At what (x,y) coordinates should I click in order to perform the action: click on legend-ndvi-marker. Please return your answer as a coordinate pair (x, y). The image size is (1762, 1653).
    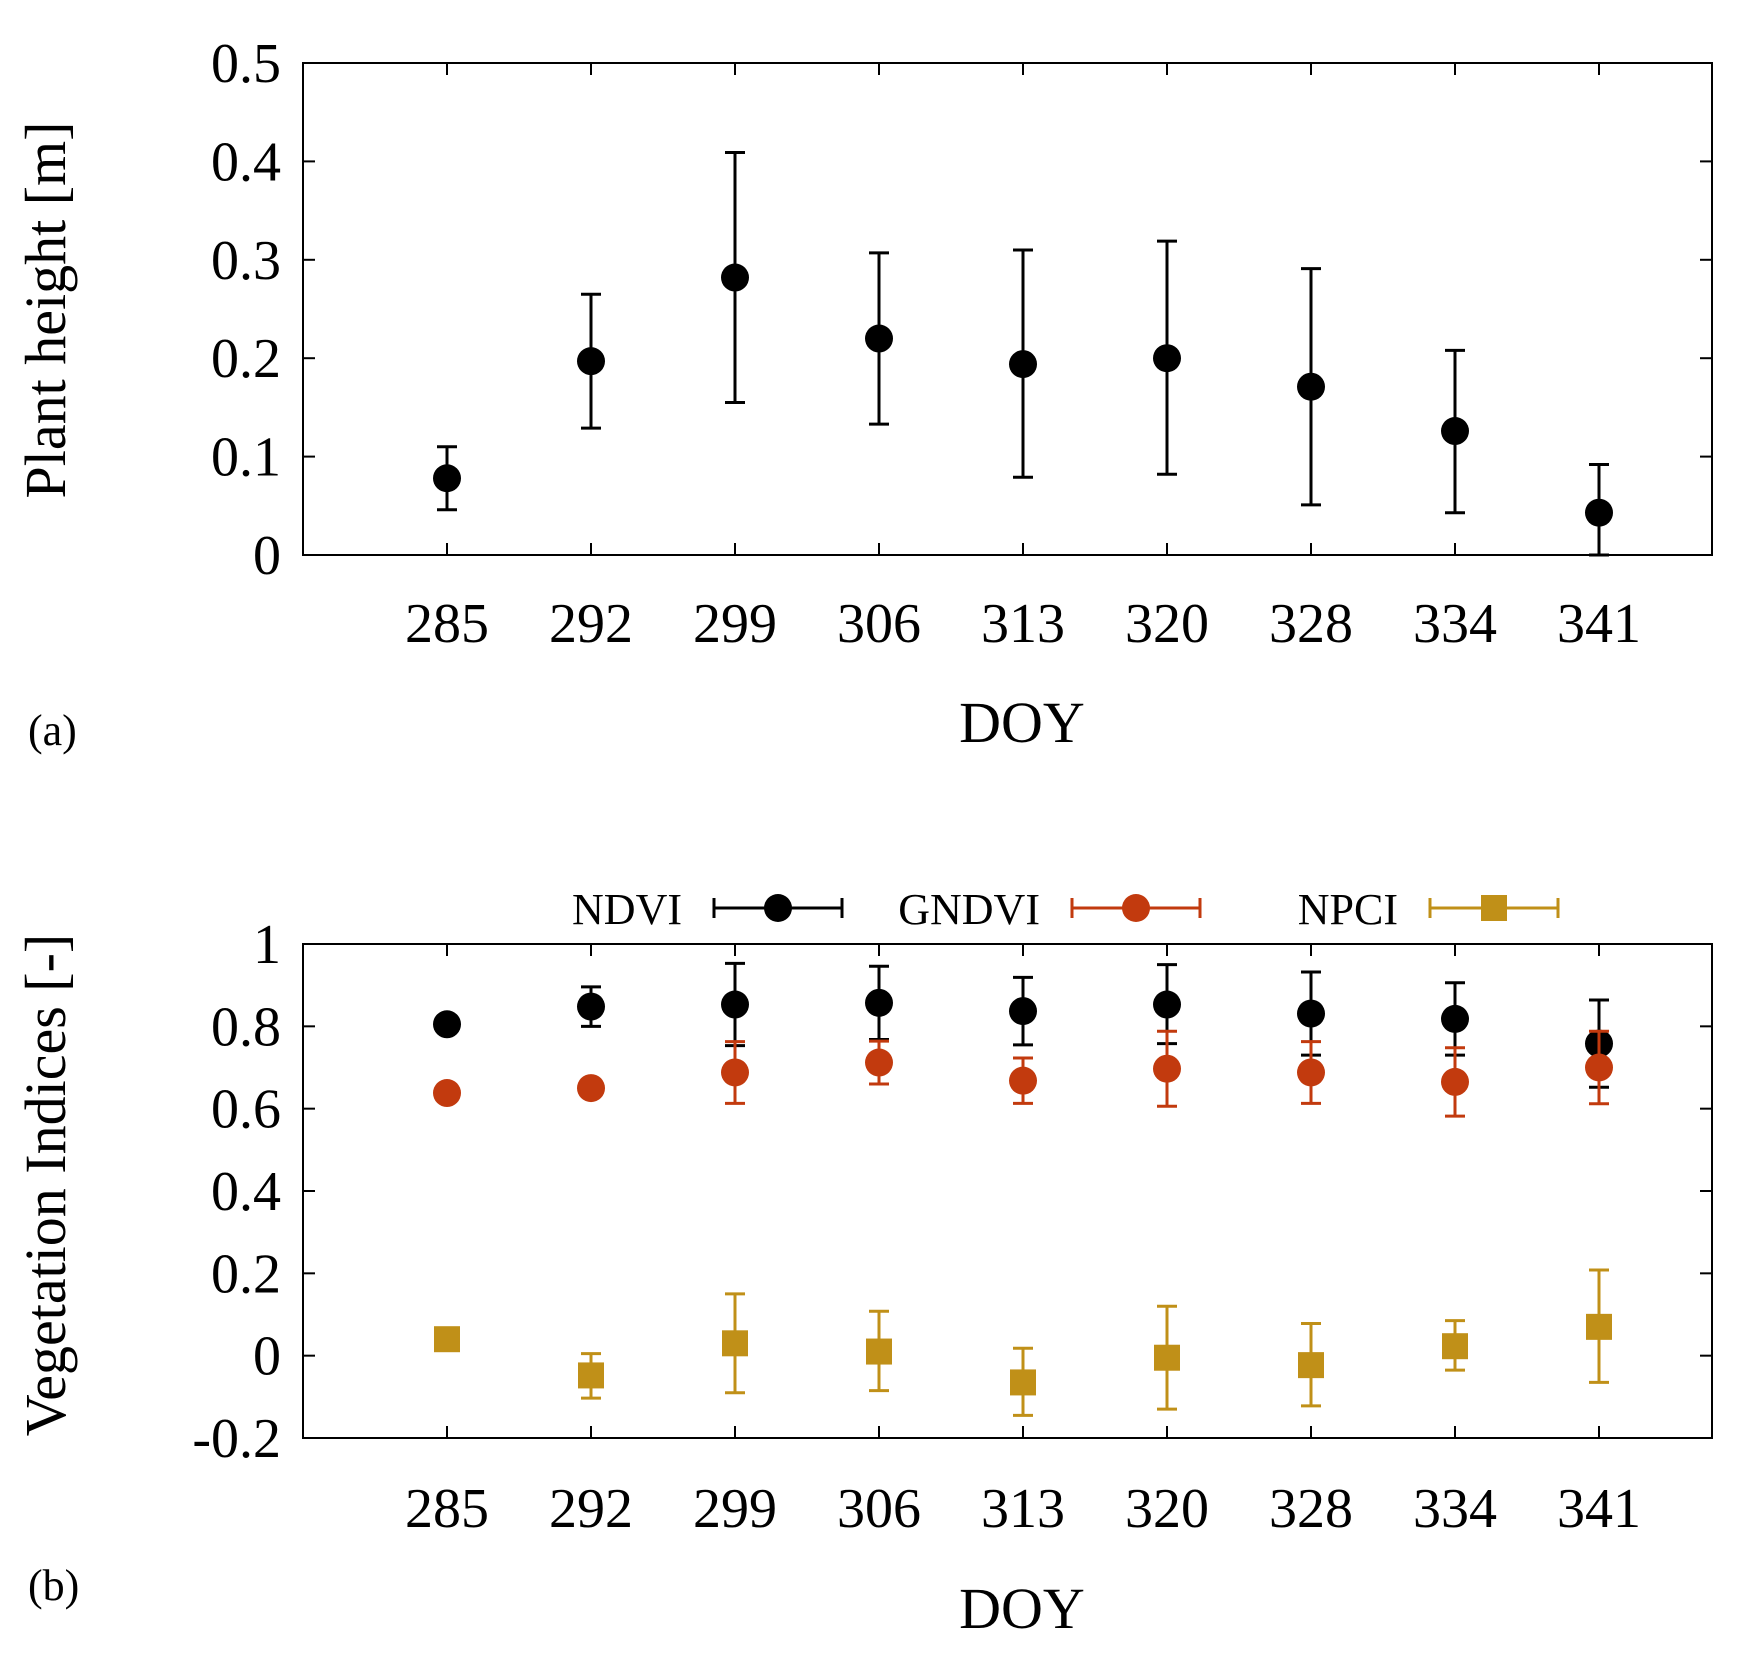
    Looking at the image, I should click on (778, 908).